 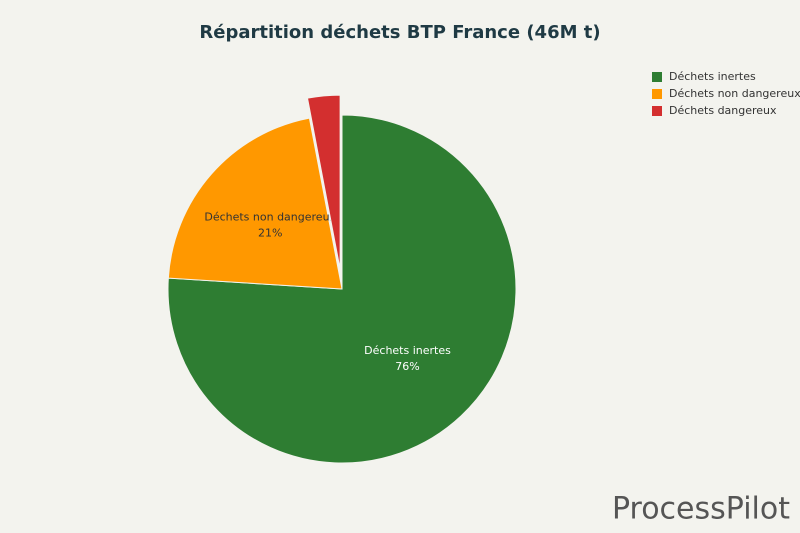 I want to click on watermark: ProcessPilot, so click(x=701, y=509).